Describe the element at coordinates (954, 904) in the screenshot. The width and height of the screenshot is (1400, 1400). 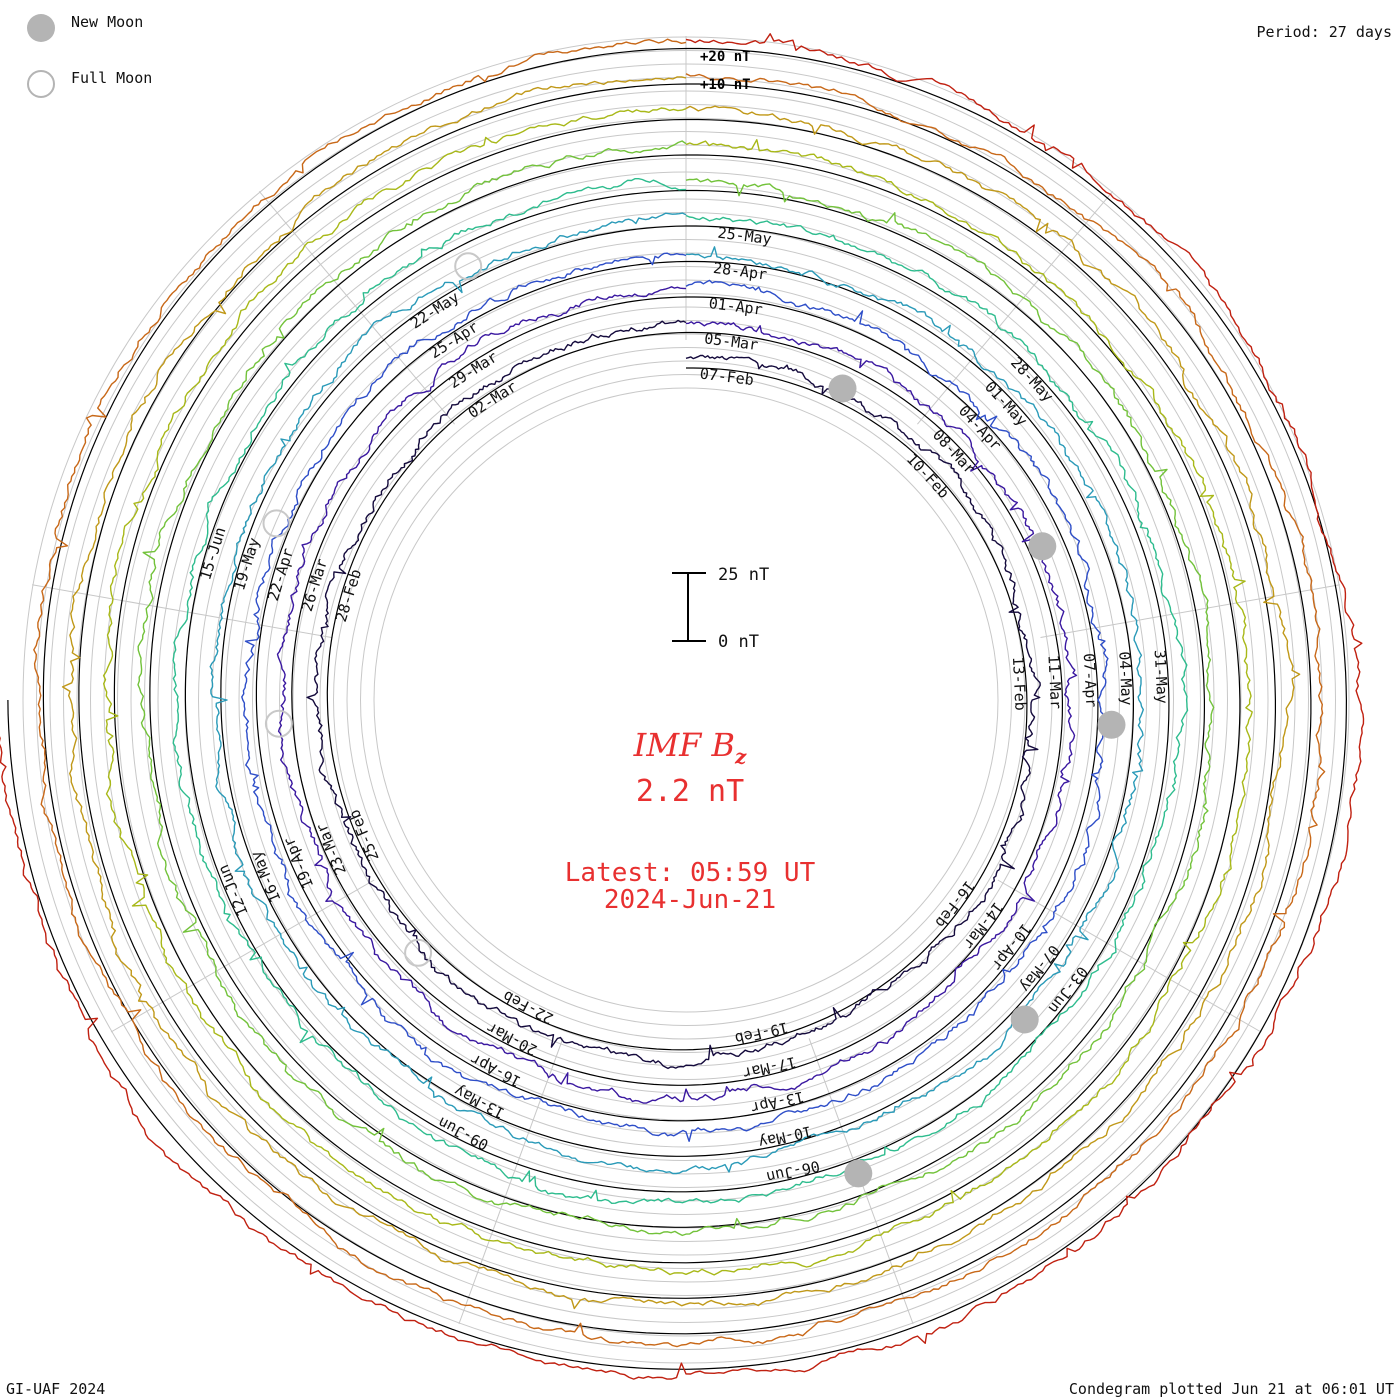
I see `date-label: 16-Feb` at that location.